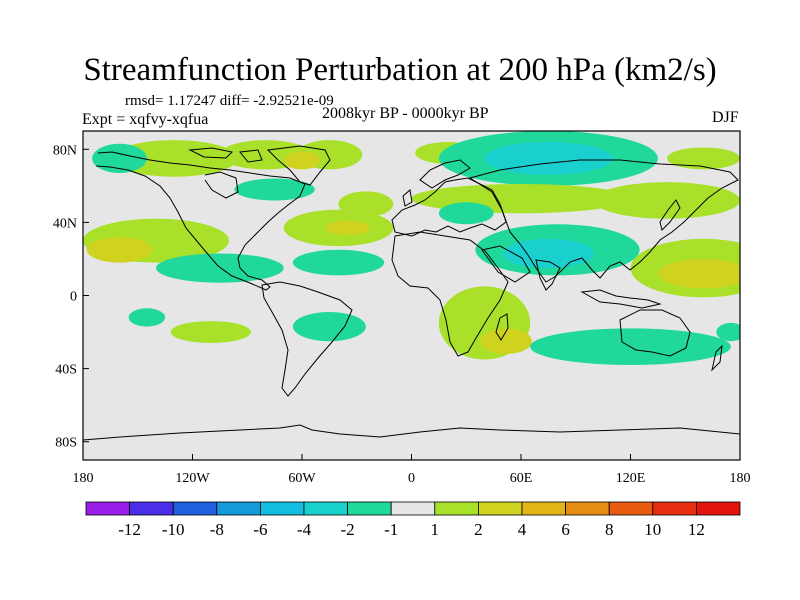  What do you see at coordinates (145, 119) in the screenshot?
I see `experiment-label: Expt = xqfvy-xqfua` at bounding box center [145, 119].